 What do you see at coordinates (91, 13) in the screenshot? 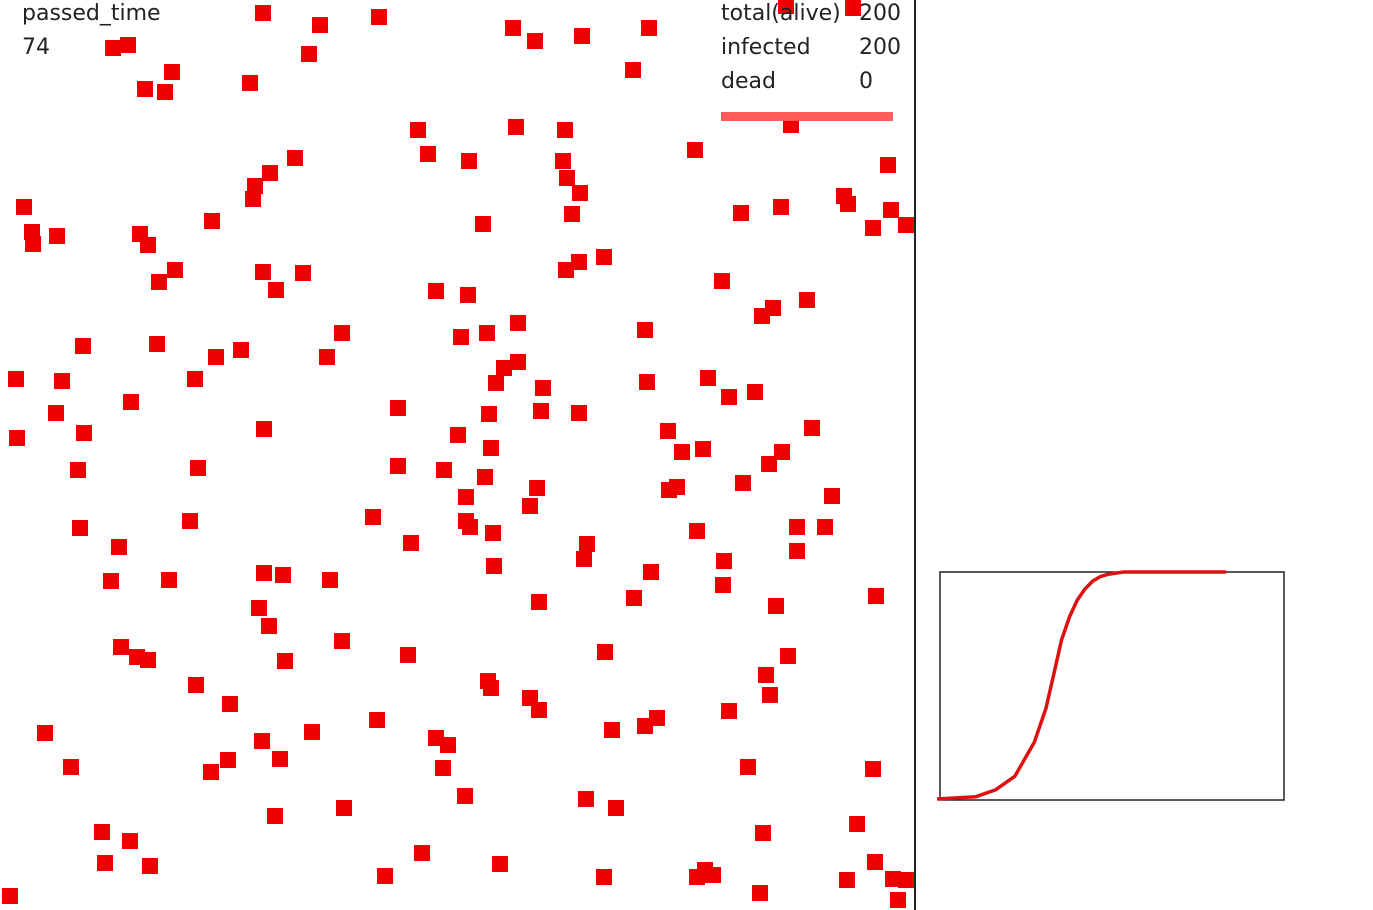
I see `passed-time-label: passed_time` at bounding box center [91, 13].